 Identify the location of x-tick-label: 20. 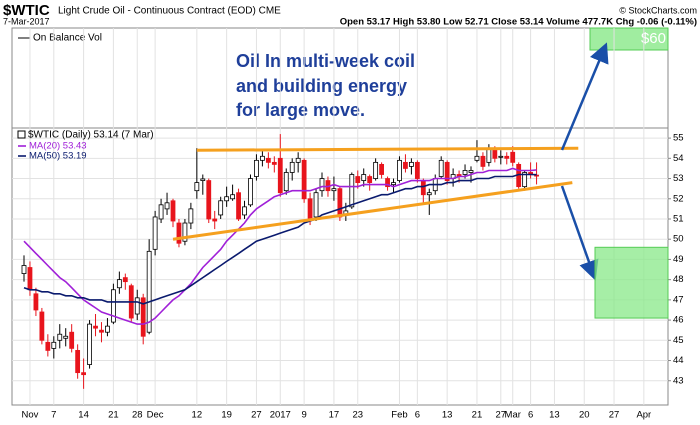
(584, 415).